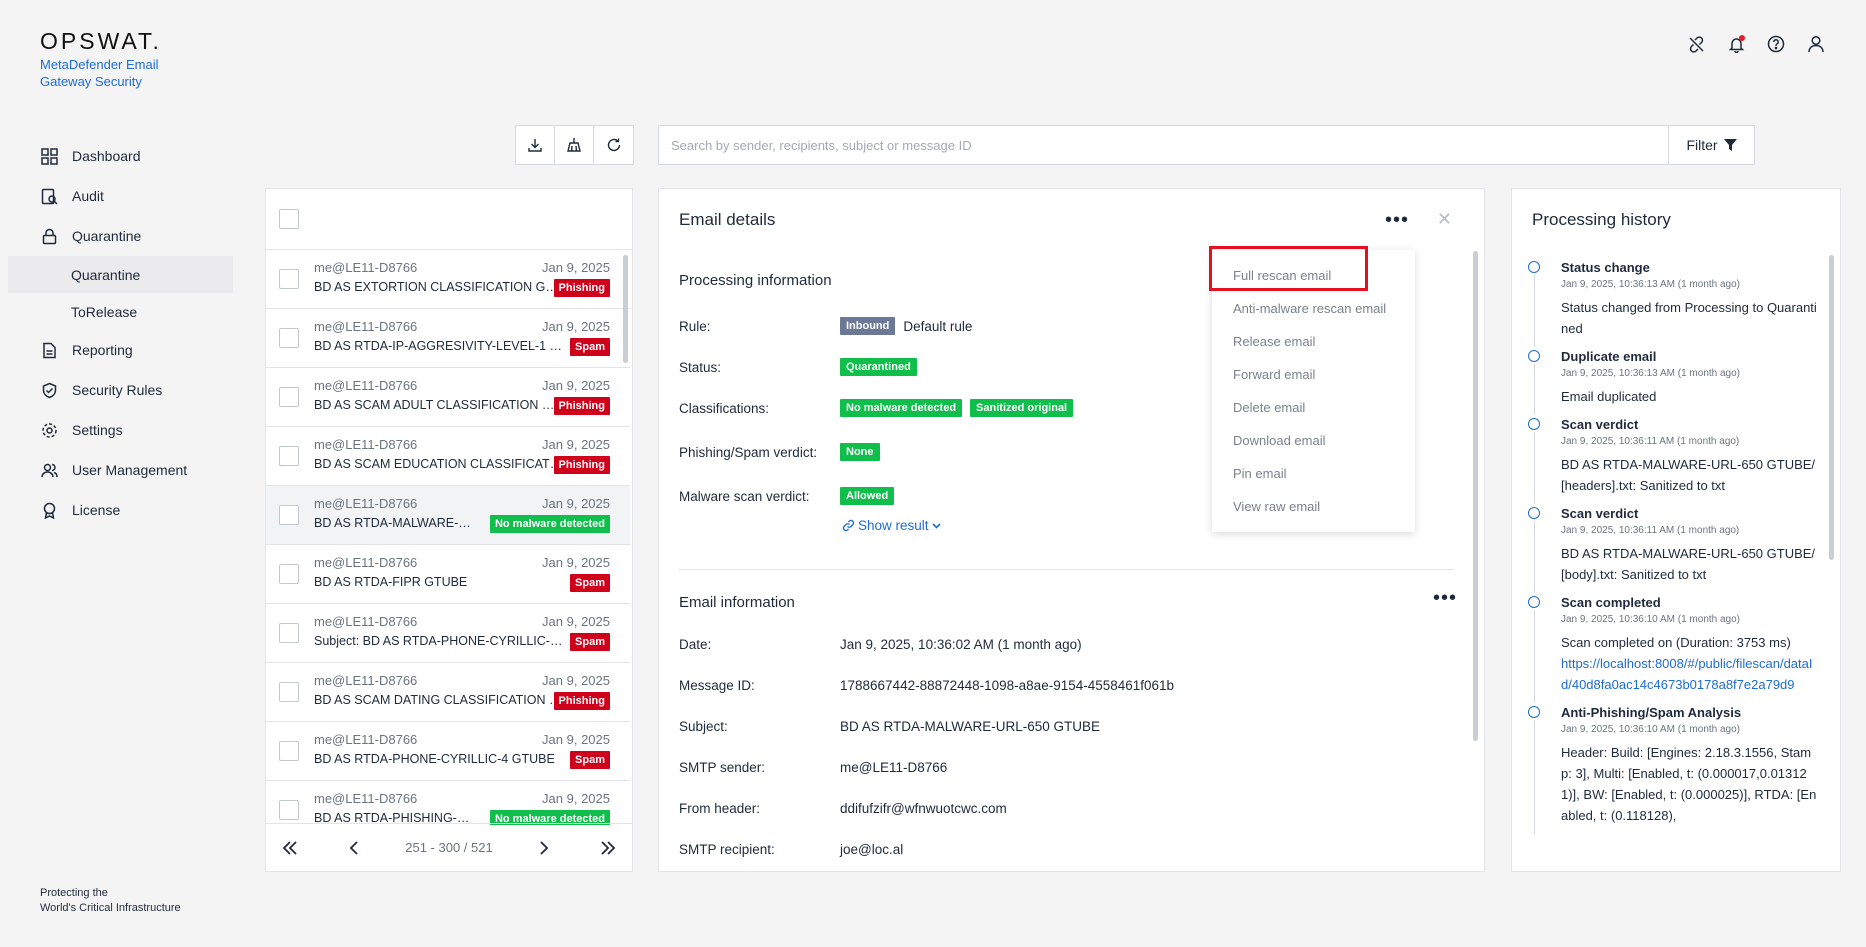 This screenshot has height=947, width=1866. What do you see at coordinates (1776, 44) in the screenshot?
I see `help-icon` at bounding box center [1776, 44].